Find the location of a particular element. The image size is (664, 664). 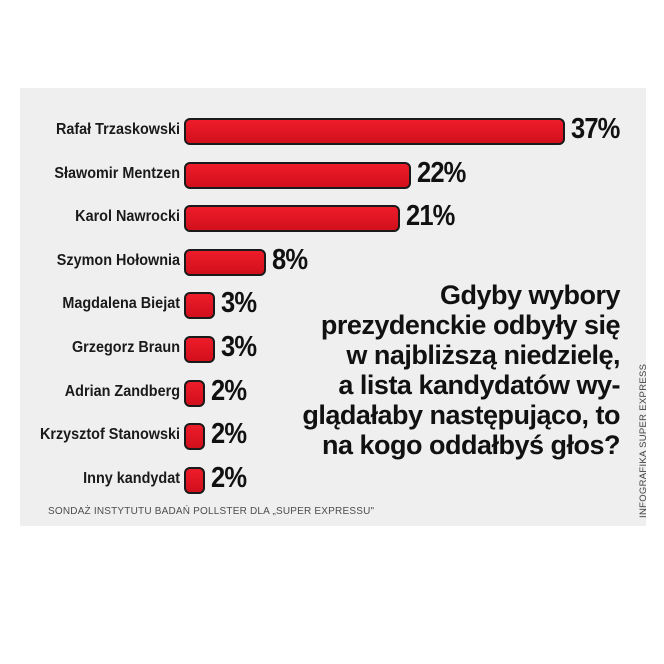

value-label: 21% is located at coordinates (430, 216).